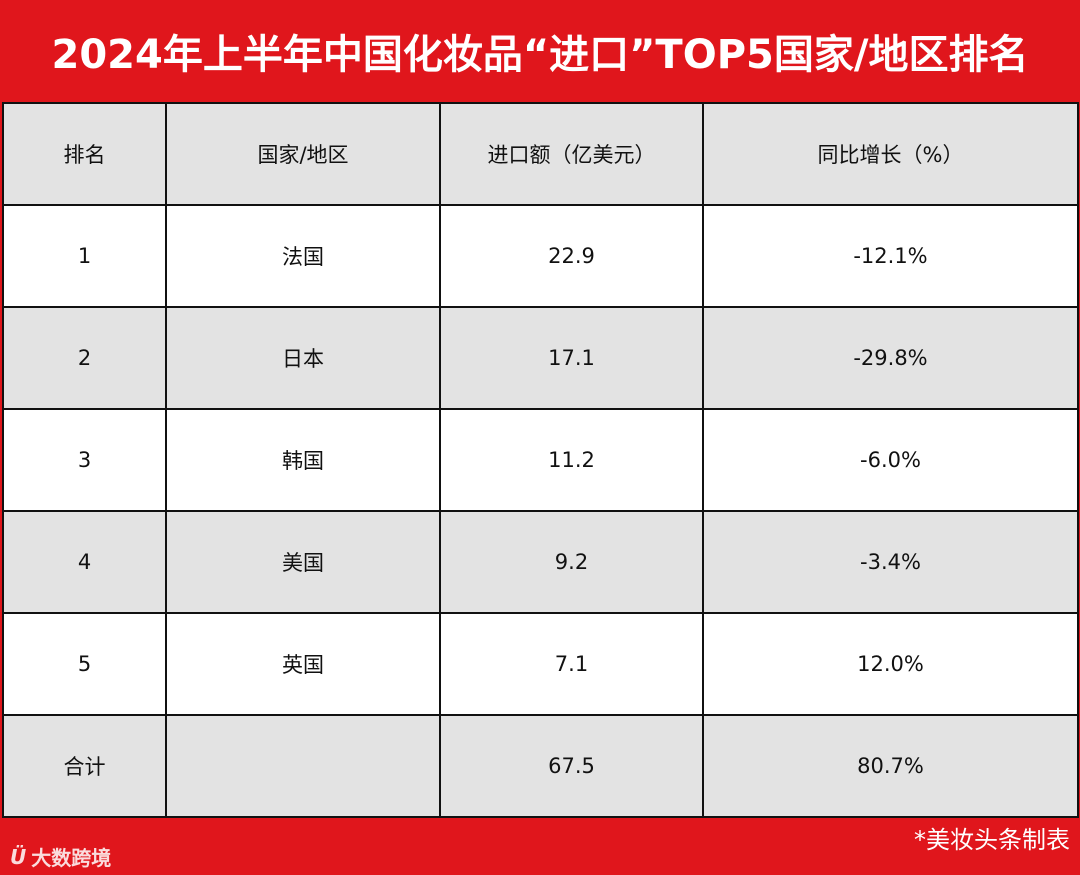  I want to click on rank-cell: 5, so click(84, 664).